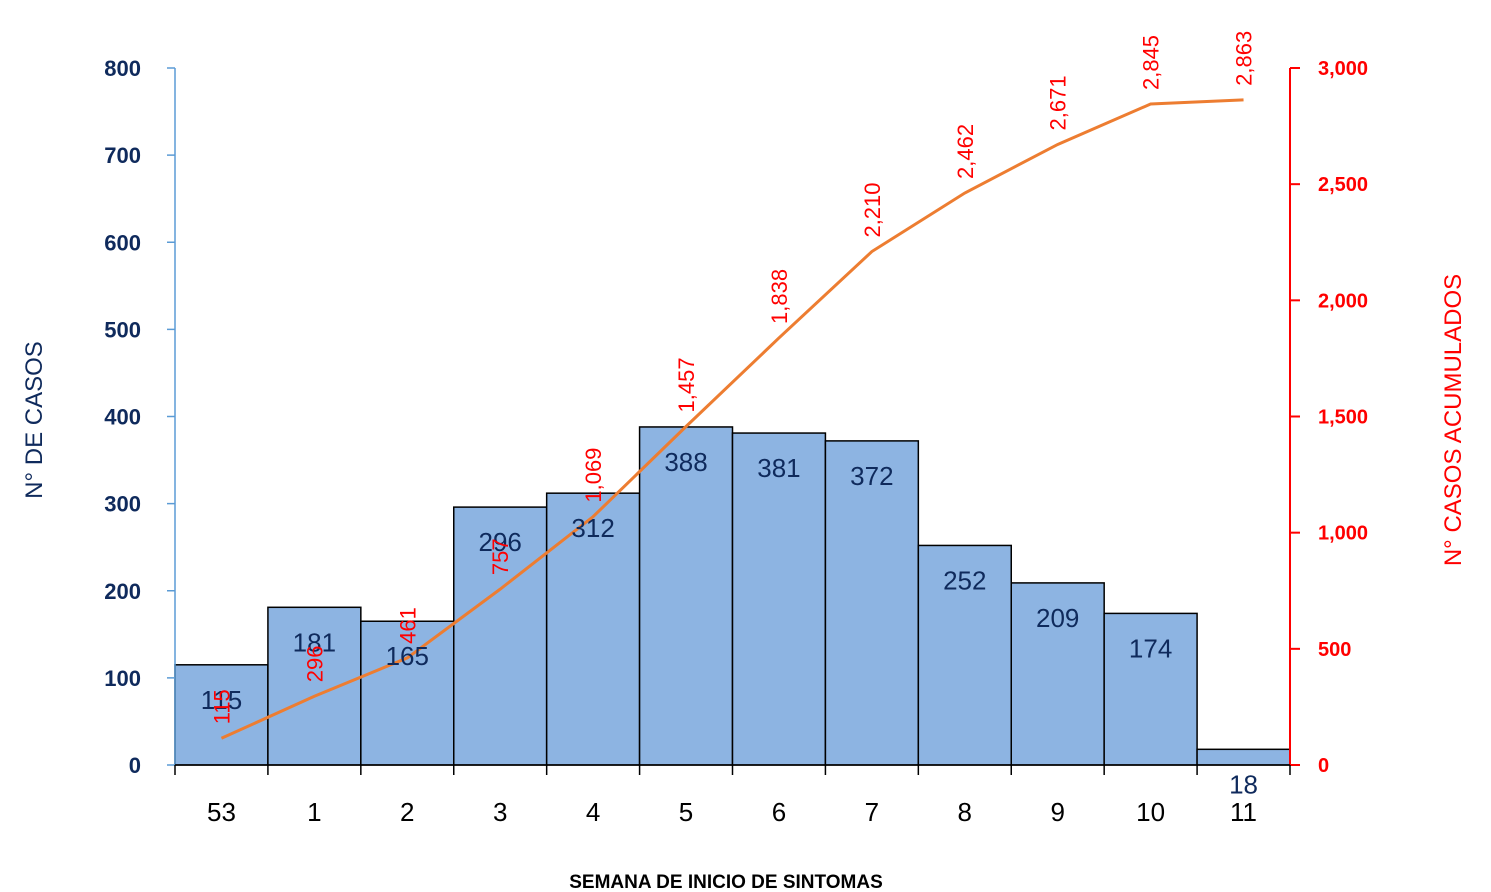  I want to click on cumulative-value-label: 2,845, so click(1151, 62).